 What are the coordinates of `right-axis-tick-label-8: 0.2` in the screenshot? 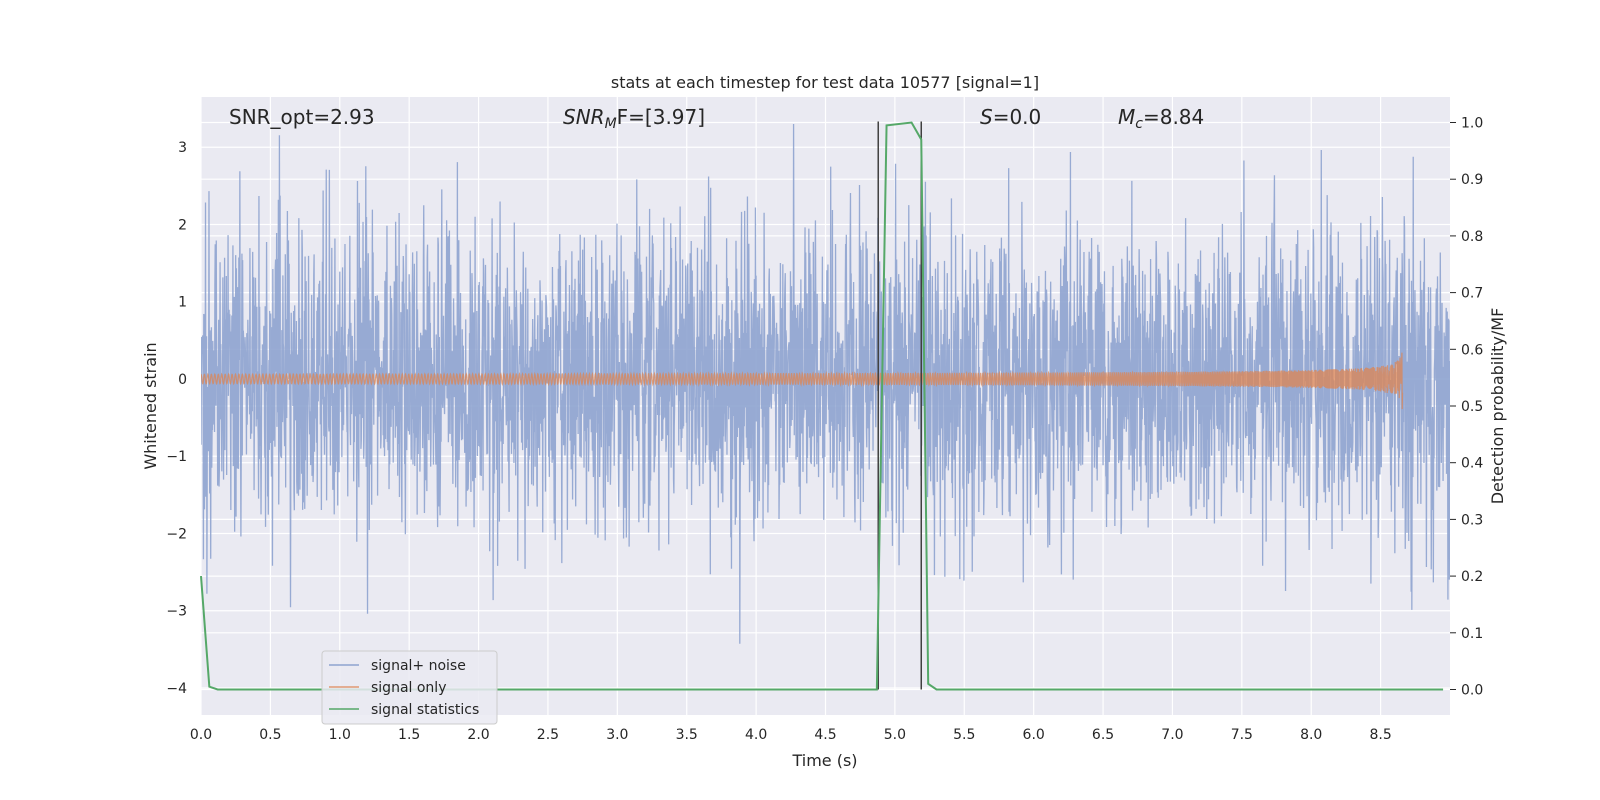 It's located at (1472, 577).